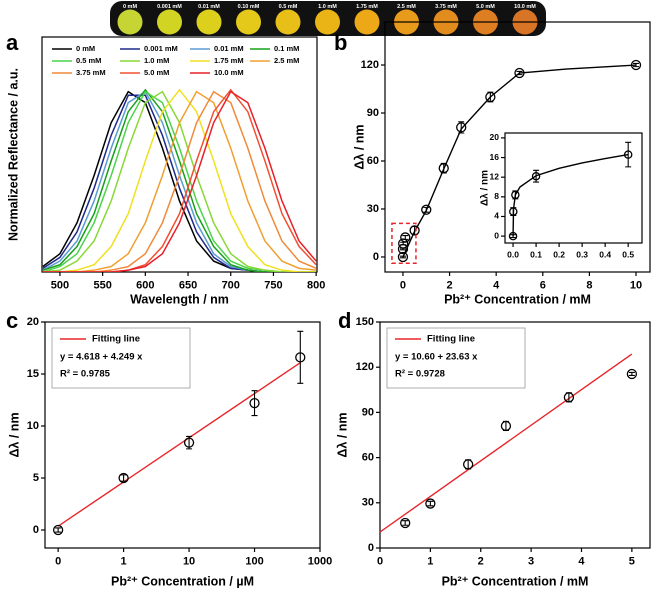 Image resolution: width=662 pixels, height=593 pixels. I want to click on plot-frame, so click(573, 188).